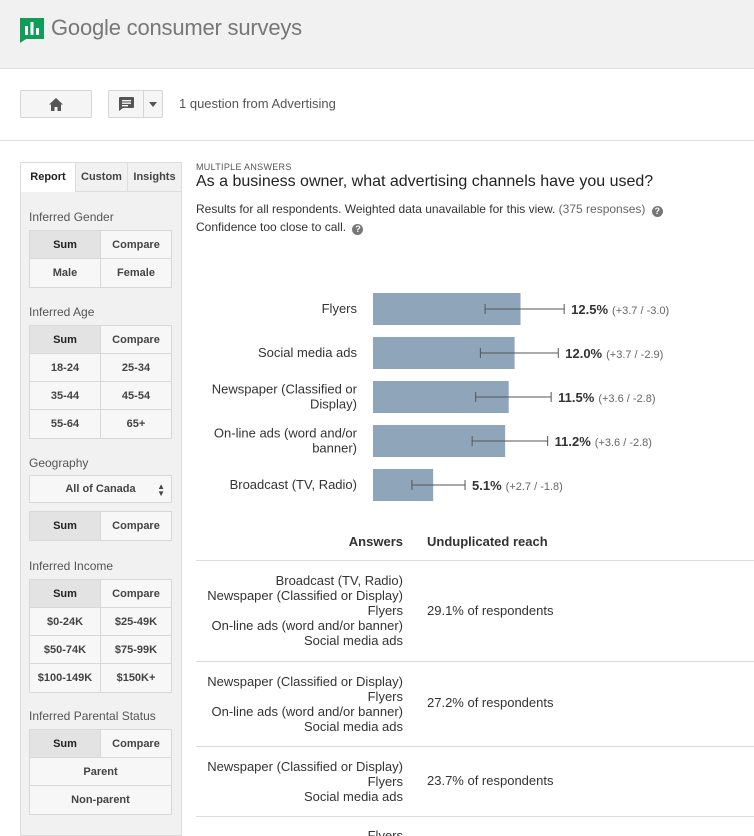 Image resolution: width=754 pixels, height=836 pixels. What do you see at coordinates (136, 622) in the screenshot?
I see `income-25-49k-button: $25-49K` at bounding box center [136, 622].